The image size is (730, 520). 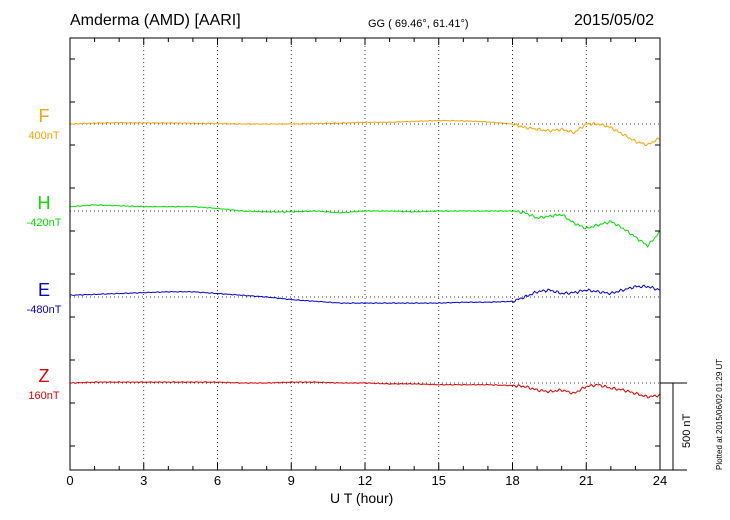 What do you see at coordinates (144, 480) in the screenshot?
I see `x-tick-label: 3` at bounding box center [144, 480].